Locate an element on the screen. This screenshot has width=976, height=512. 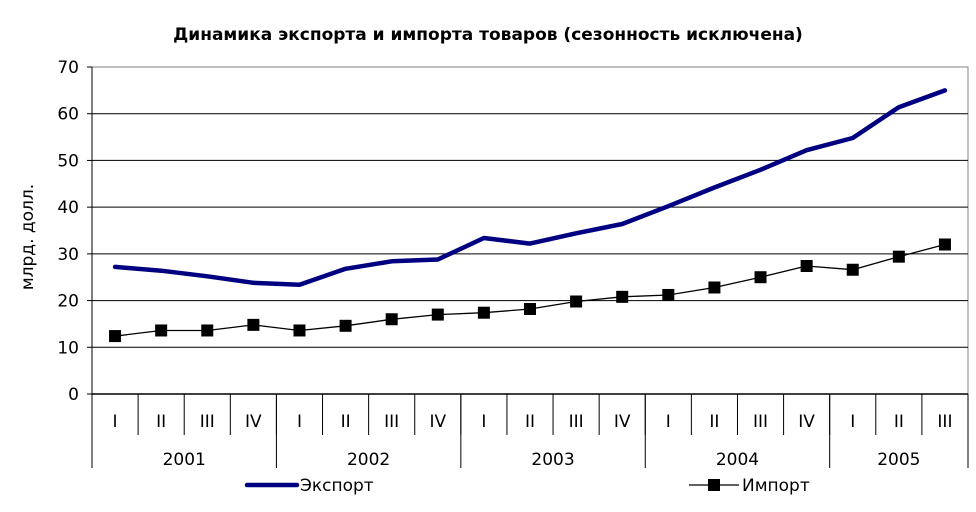
legend-label-export: Экспорт is located at coordinates (337, 486).